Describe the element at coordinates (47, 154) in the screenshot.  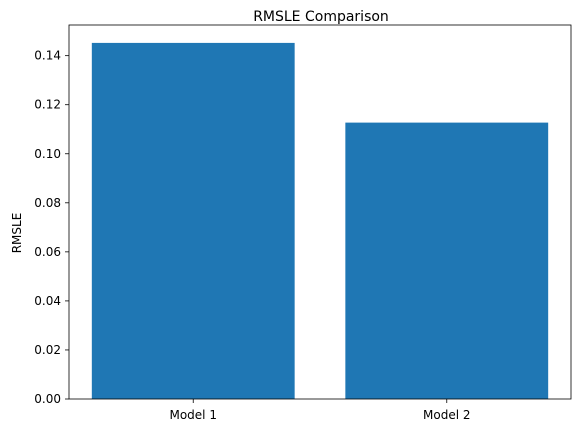
I see `y-tick-label: 0.10` at that location.